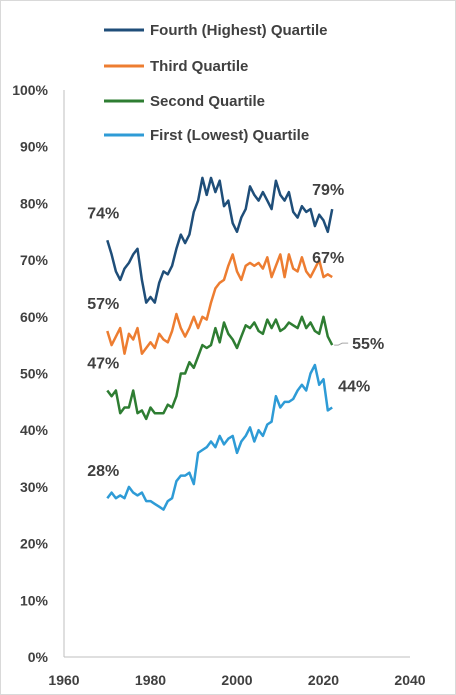 The height and width of the screenshot is (695, 456). What do you see at coordinates (354, 387) in the screenshot?
I see `end-value-label: 44%` at bounding box center [354, 387].